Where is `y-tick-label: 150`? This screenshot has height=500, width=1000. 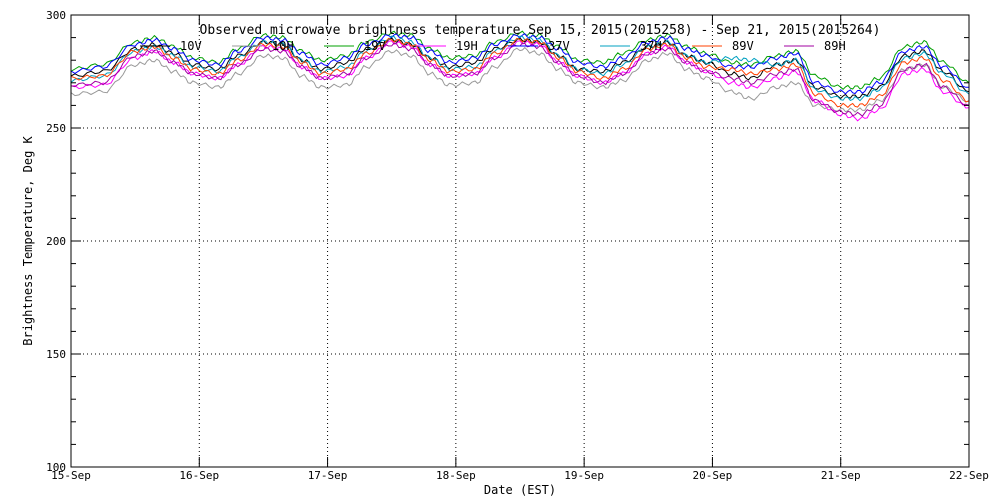 y-tick-label: 150 is located at coordinates (56, 354).